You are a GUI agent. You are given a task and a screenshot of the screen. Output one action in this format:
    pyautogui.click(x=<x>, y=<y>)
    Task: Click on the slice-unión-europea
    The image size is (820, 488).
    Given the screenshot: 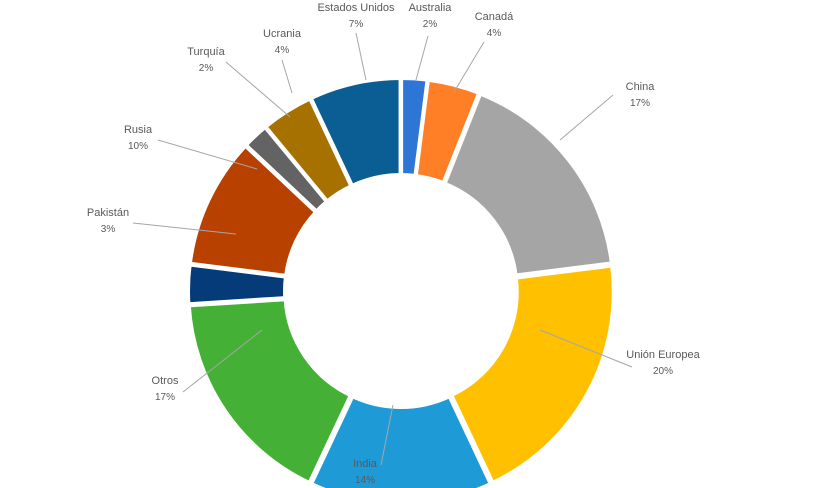 What is the action you would take?
    pyautogui.click(x=532, y=374)
    